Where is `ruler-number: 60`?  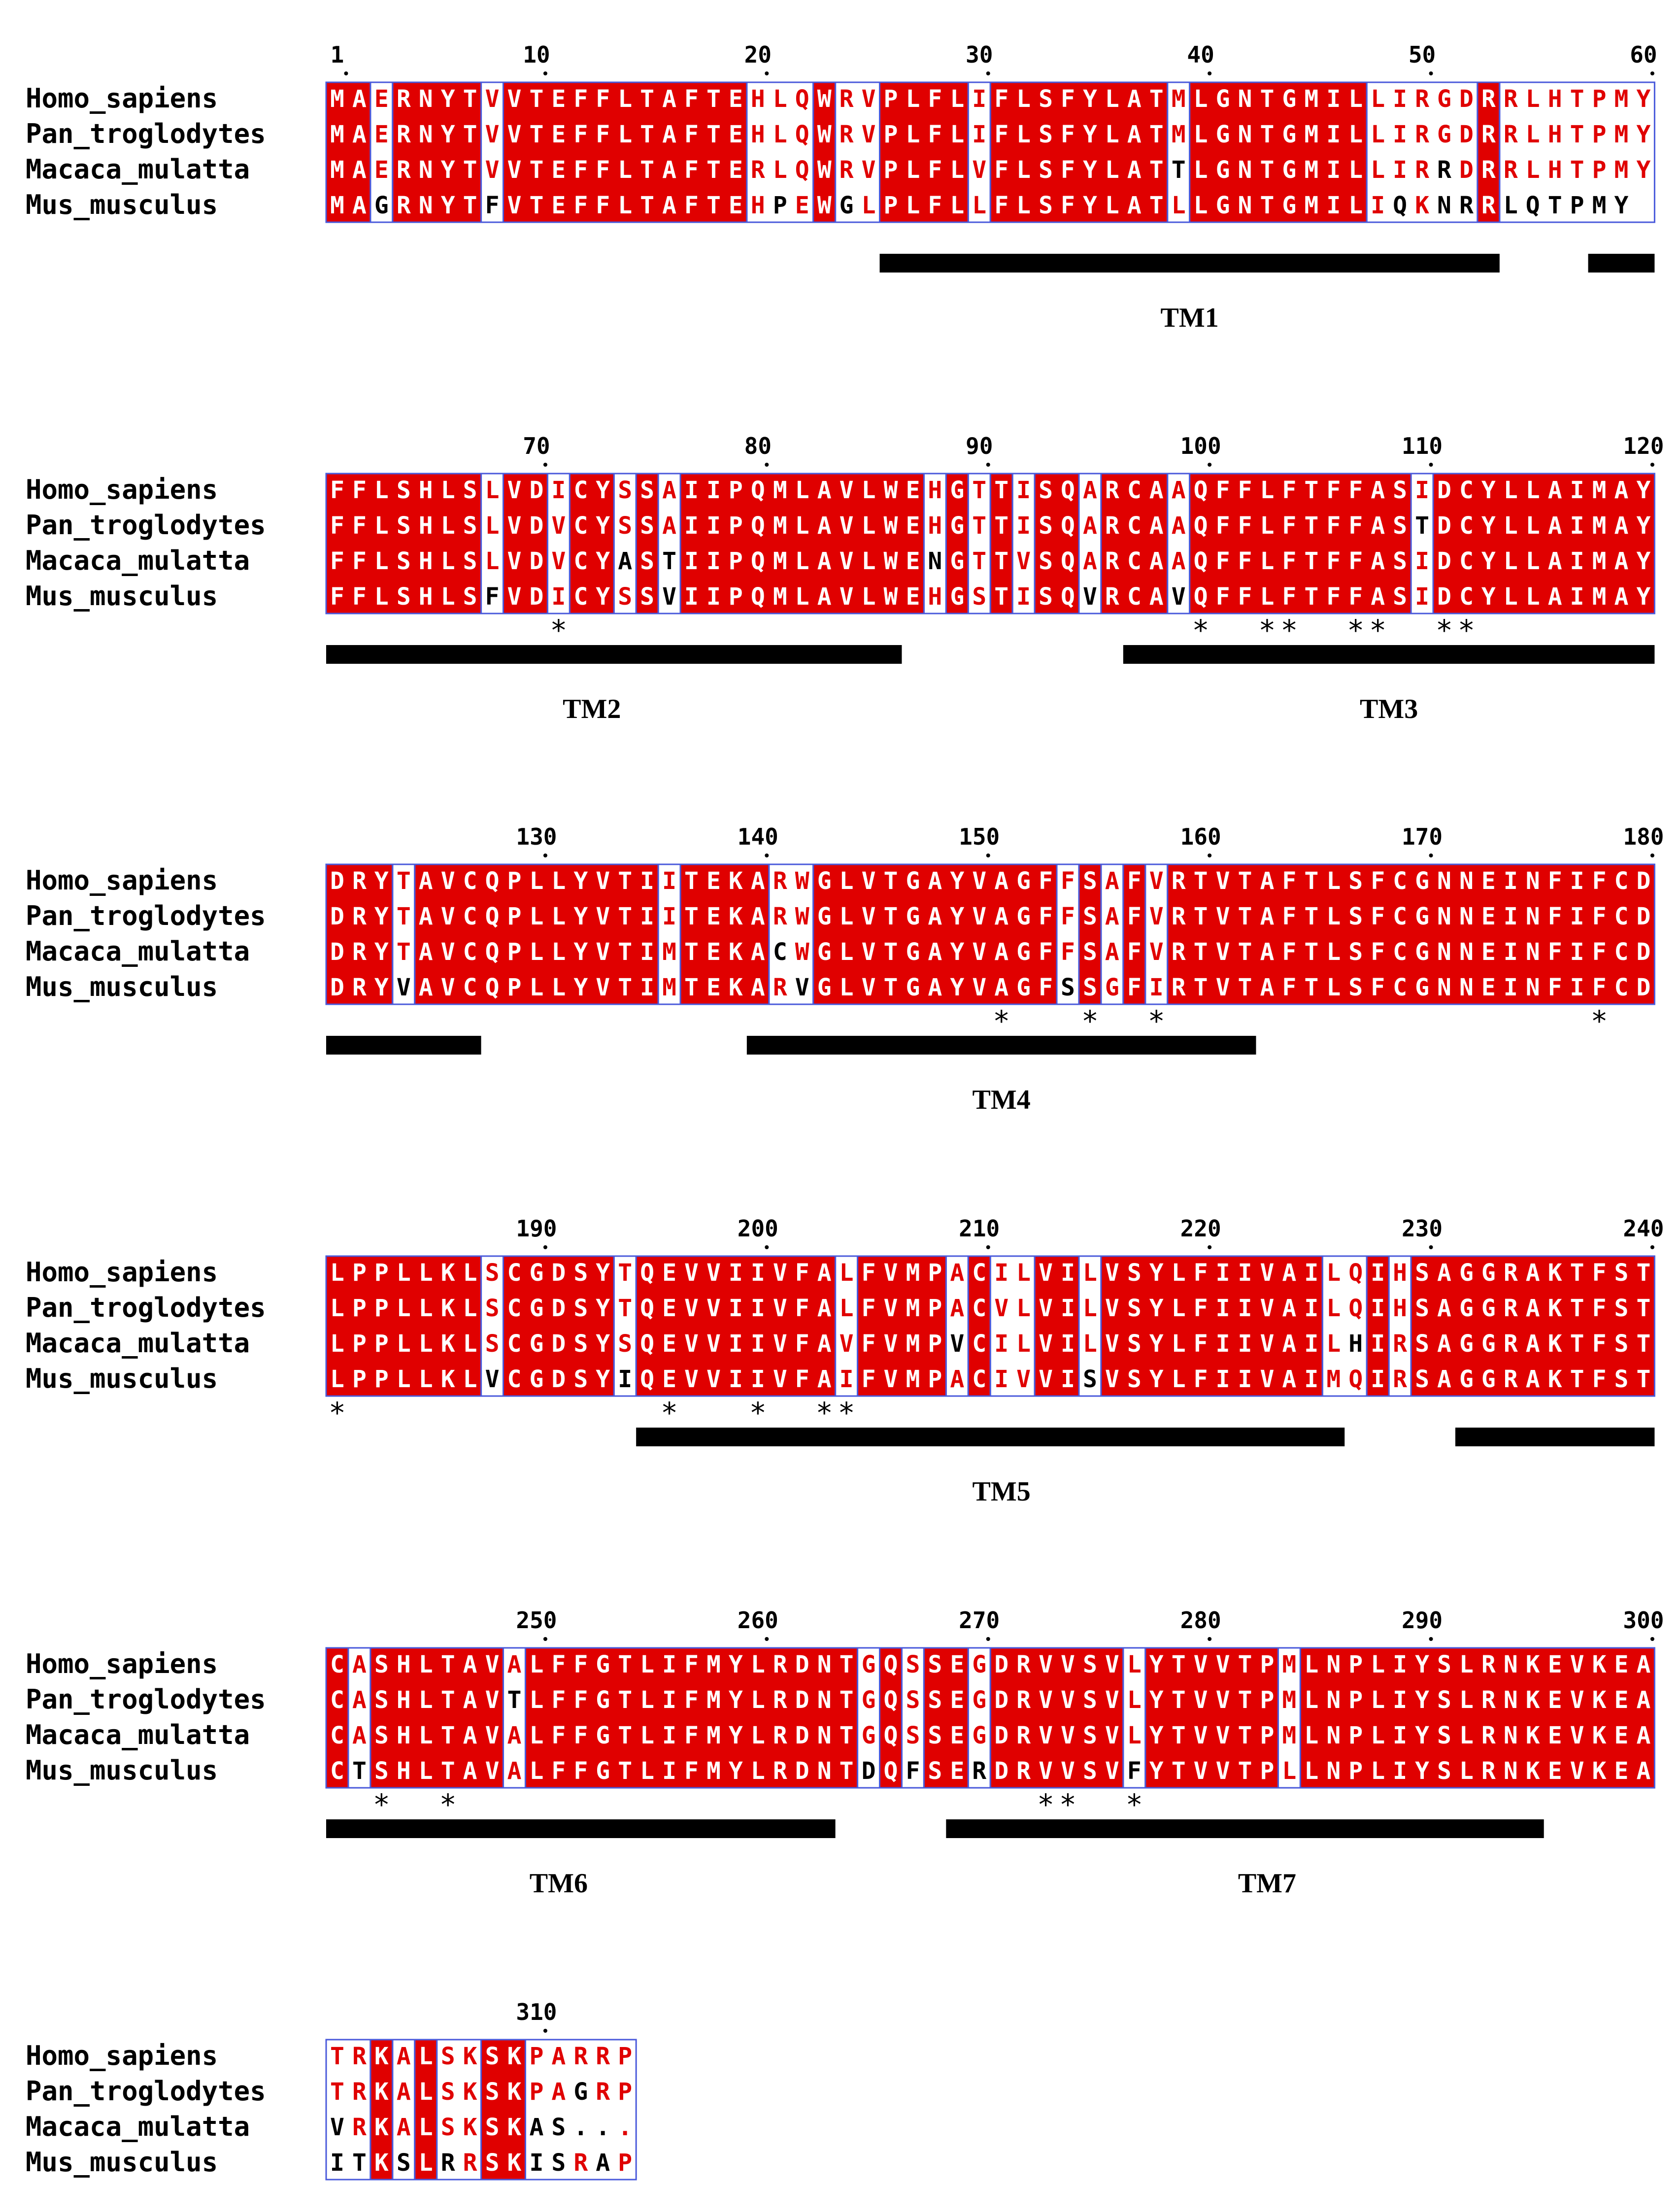 ruler-number: 60 is located at coordinates (1643, 54).